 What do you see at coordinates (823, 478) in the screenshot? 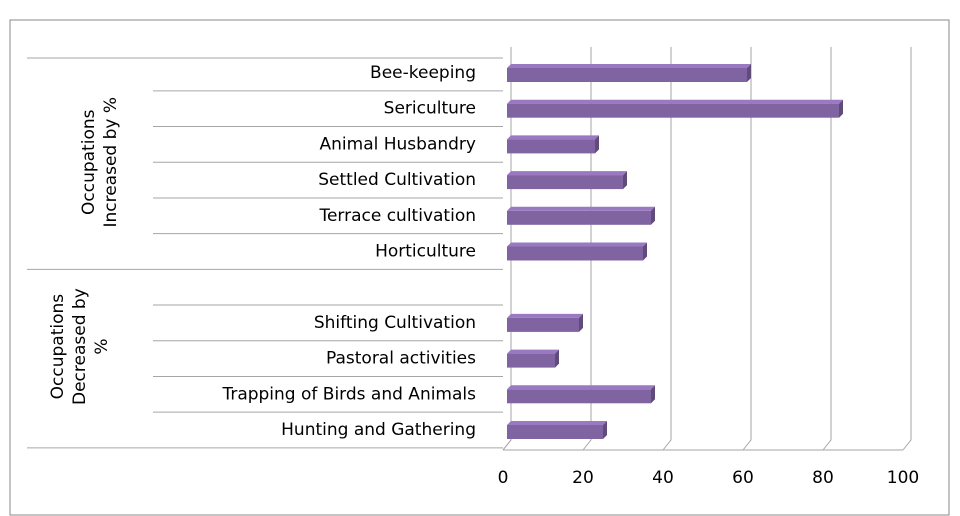
I see `x-tick-label: 80` at bounding box center [823, 478].